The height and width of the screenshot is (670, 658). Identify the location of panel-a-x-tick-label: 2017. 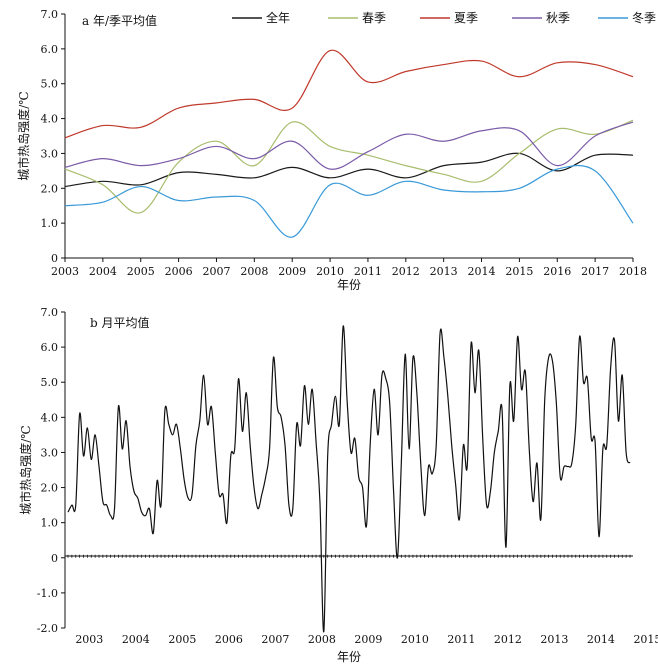
(595, 271).